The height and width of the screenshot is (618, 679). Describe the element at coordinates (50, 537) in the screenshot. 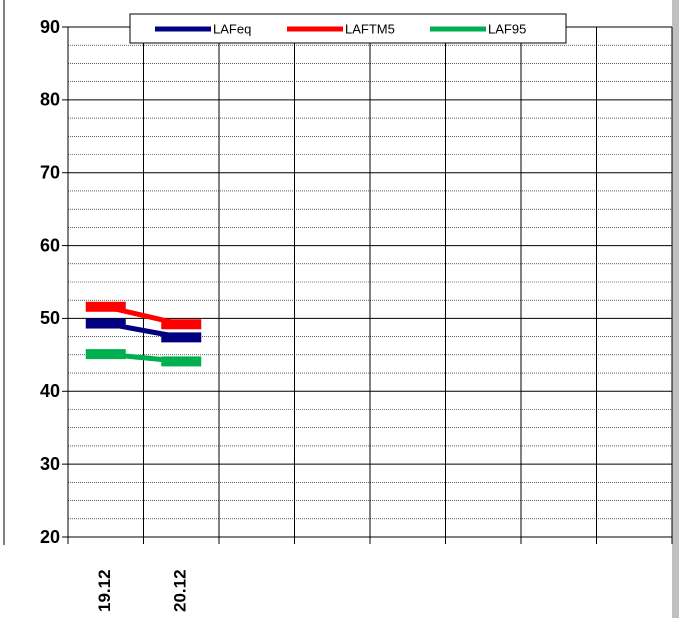

I see `y-tick-label: 20` at that location.